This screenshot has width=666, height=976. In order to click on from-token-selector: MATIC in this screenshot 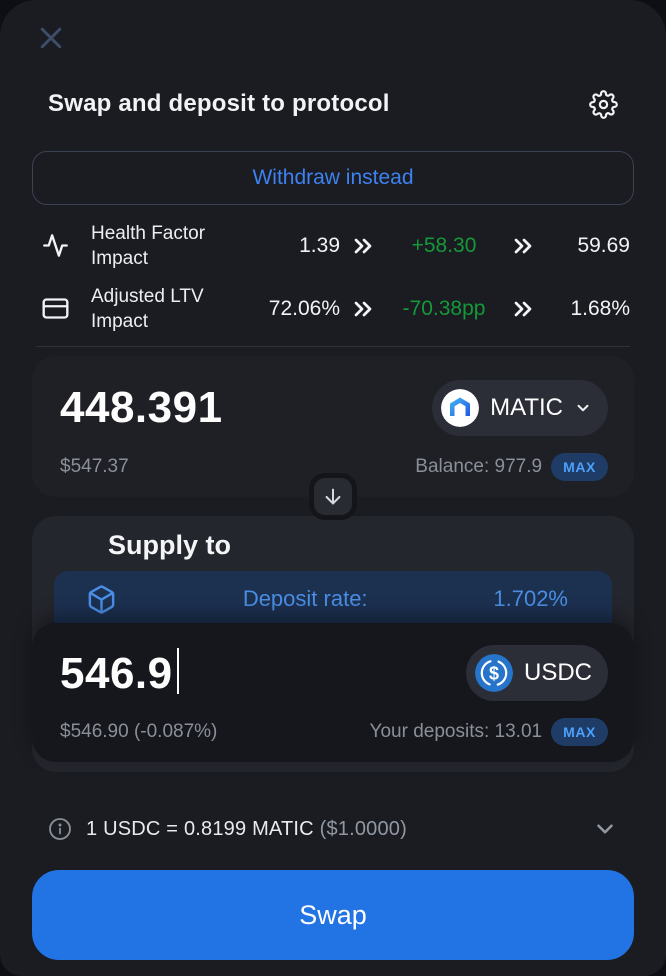, I will do `click(520, 407)`.